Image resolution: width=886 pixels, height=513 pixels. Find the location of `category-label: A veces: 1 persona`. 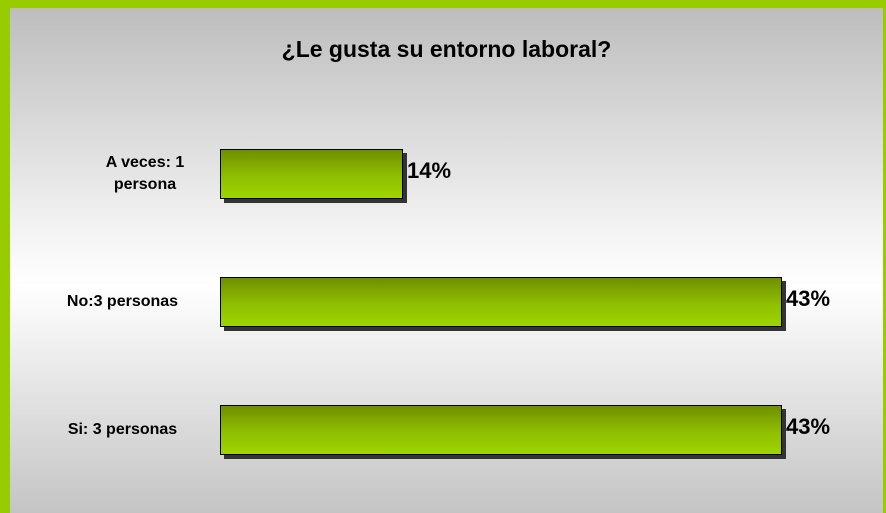

category-label: A veces: 1 persona is located at coordinates (145, 173).